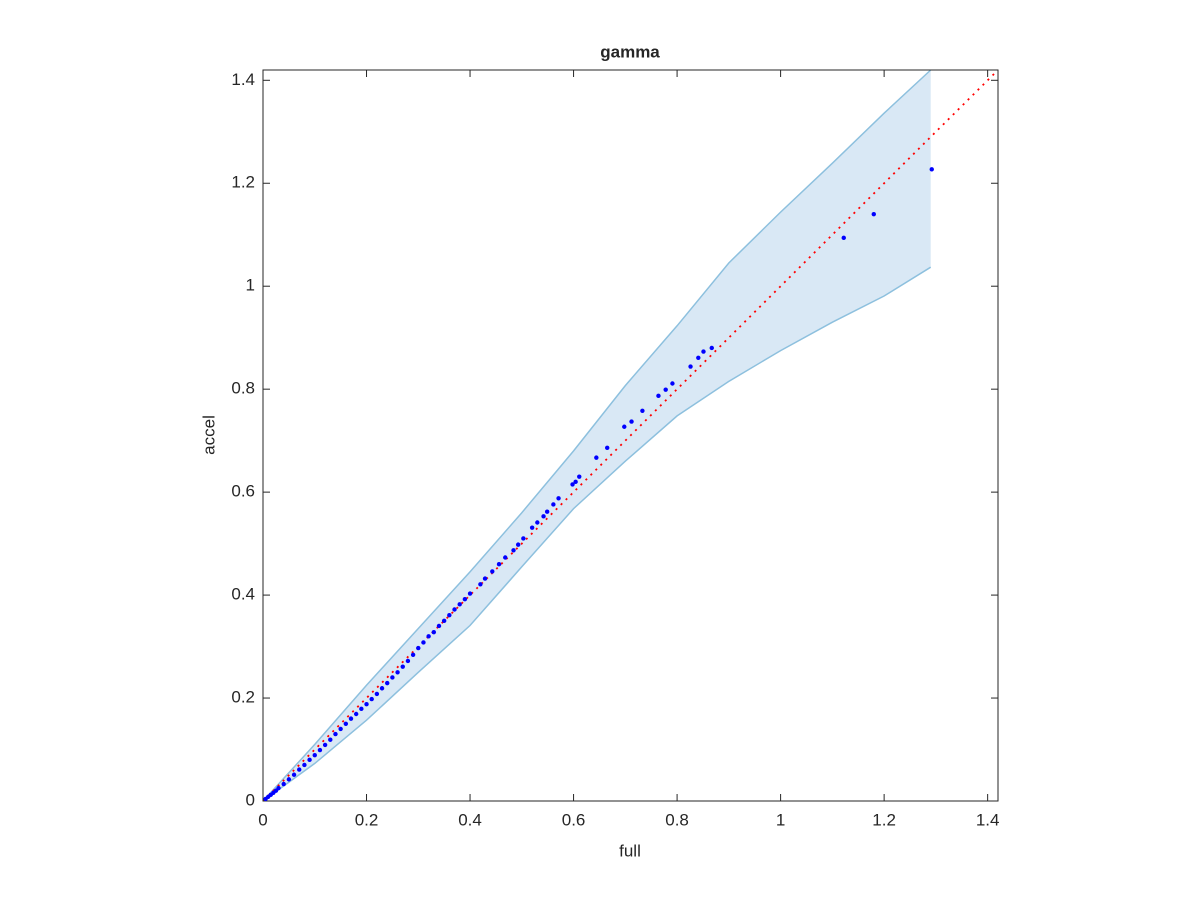 This screenshot has width=1200, height=900. What do you see at coordinates (243, 79) in the screenshot?
I see `y-tick-label: 1.4` at bounding box center [243, 79].